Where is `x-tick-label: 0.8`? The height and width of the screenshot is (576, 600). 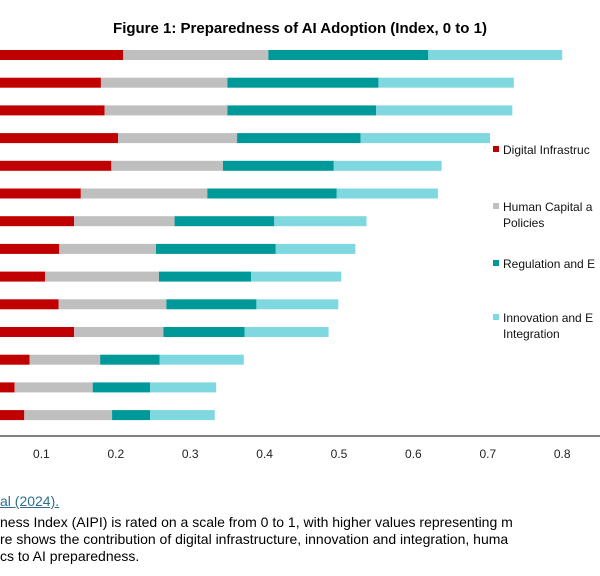 x-tick-label: 0.8 is located at coordinates (562, 454).